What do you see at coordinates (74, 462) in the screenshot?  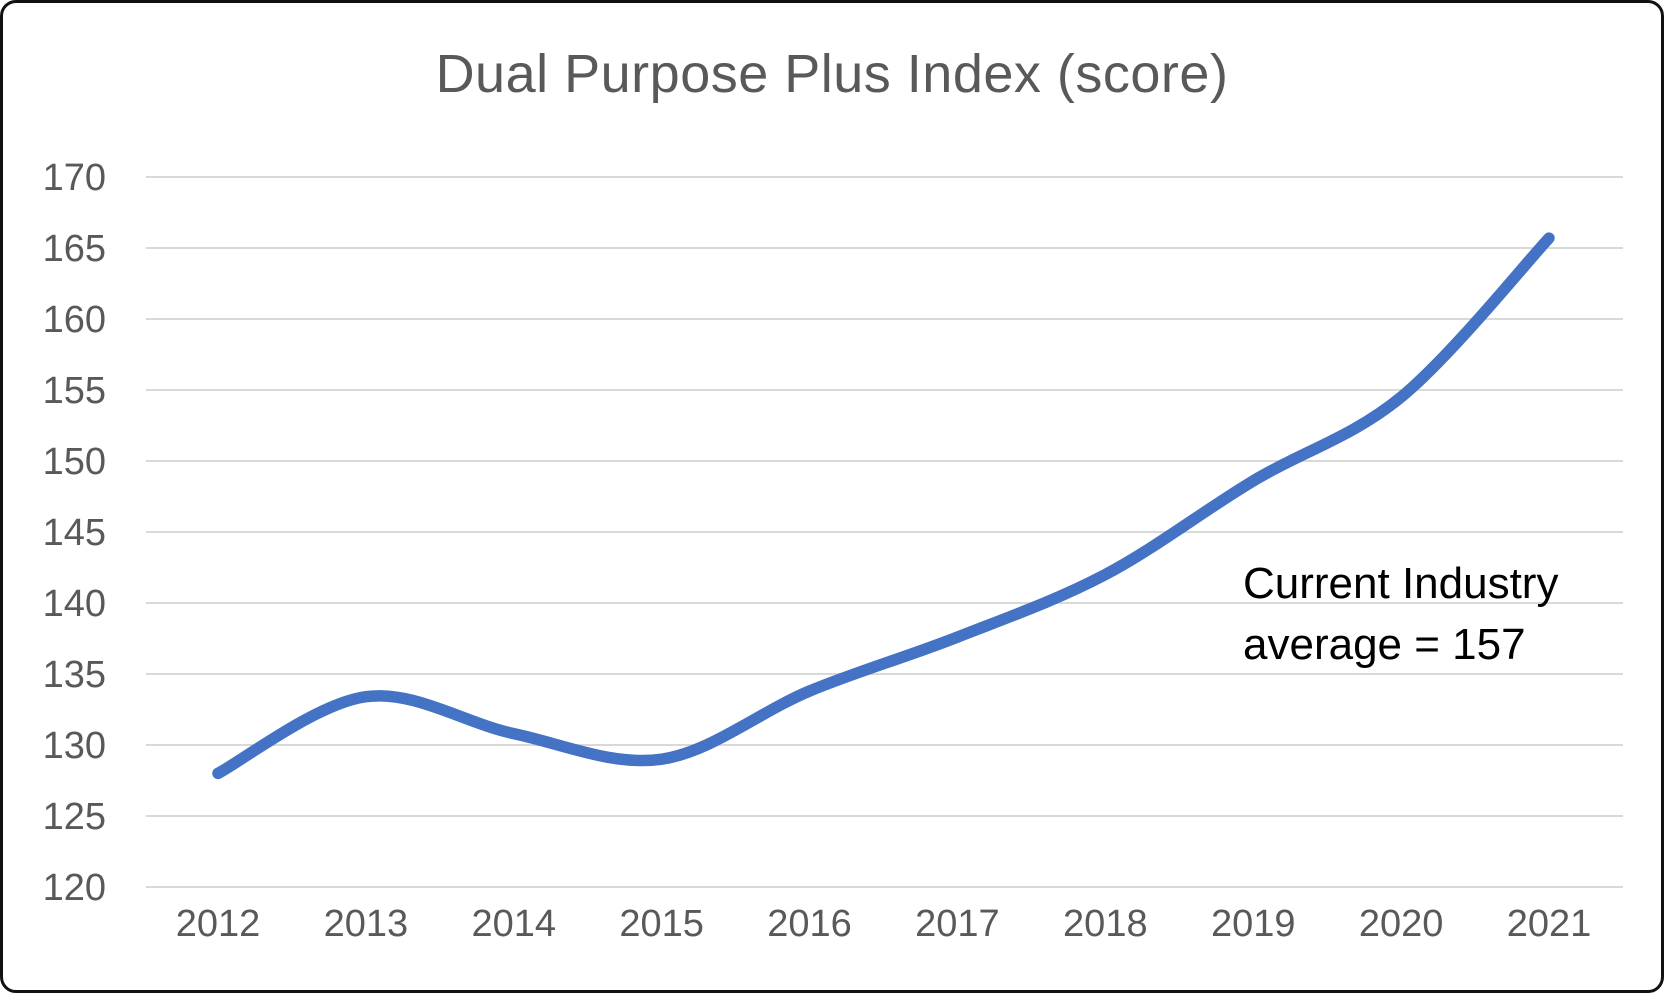 I see `y-tick-label: 150` at bounding box center [74, 462].